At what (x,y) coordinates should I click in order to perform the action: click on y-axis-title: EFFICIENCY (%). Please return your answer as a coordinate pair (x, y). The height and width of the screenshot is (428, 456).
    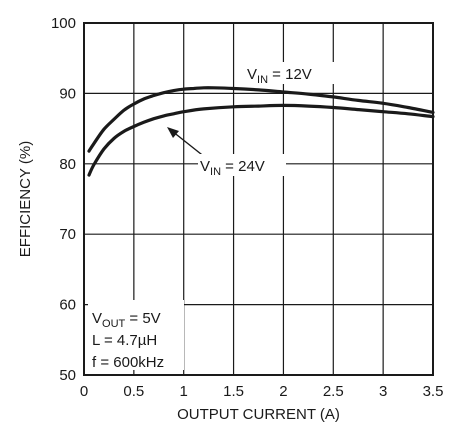
    Looking at the image, I should click on (25, 199).